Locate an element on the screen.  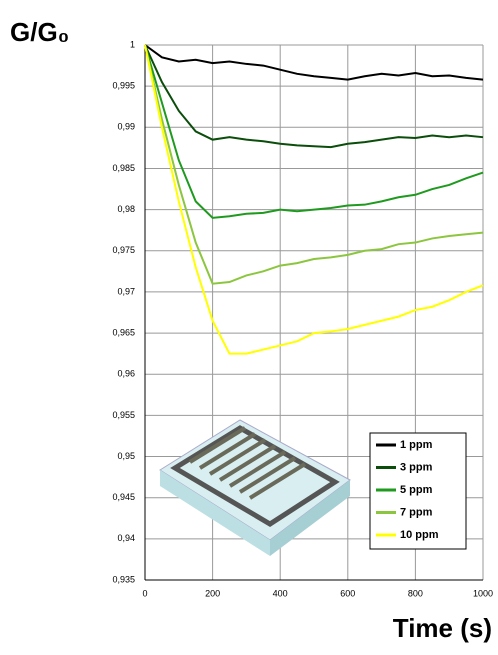
y-tick-label: 1 is located at coordinates (132, 44).